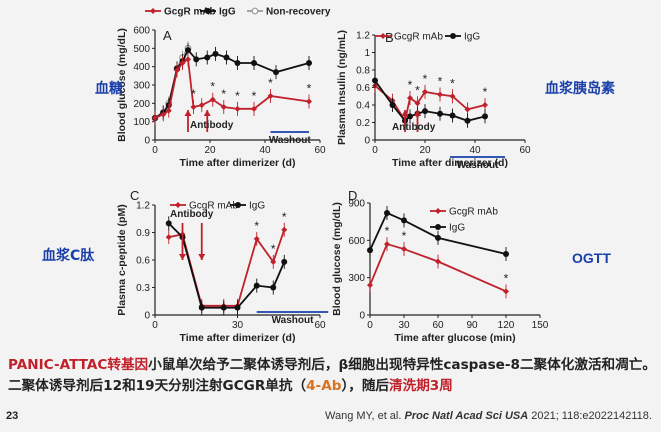 The image size is (661, 432). Describe the element at coordinates (290, 140) in the screenshot. I see `washout-label-a: Washout` at that location.